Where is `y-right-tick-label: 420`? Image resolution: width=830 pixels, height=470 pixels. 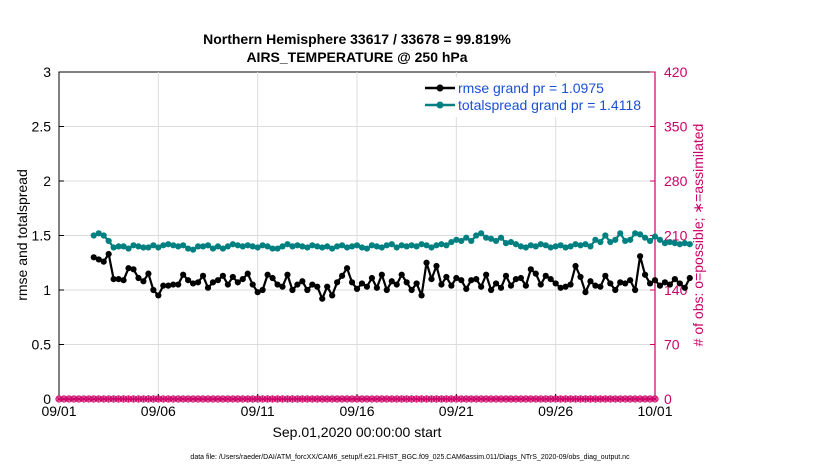
y-right-tick-label: 420 is located at coordinates (676, 72).